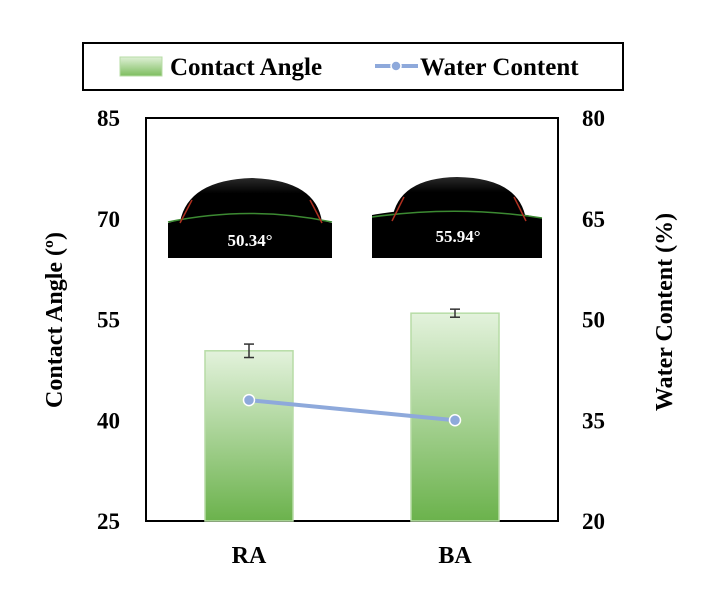 The height and width of the screenshot is (605, 717). I want to click on water-content-point-ba, so click(455, 420).